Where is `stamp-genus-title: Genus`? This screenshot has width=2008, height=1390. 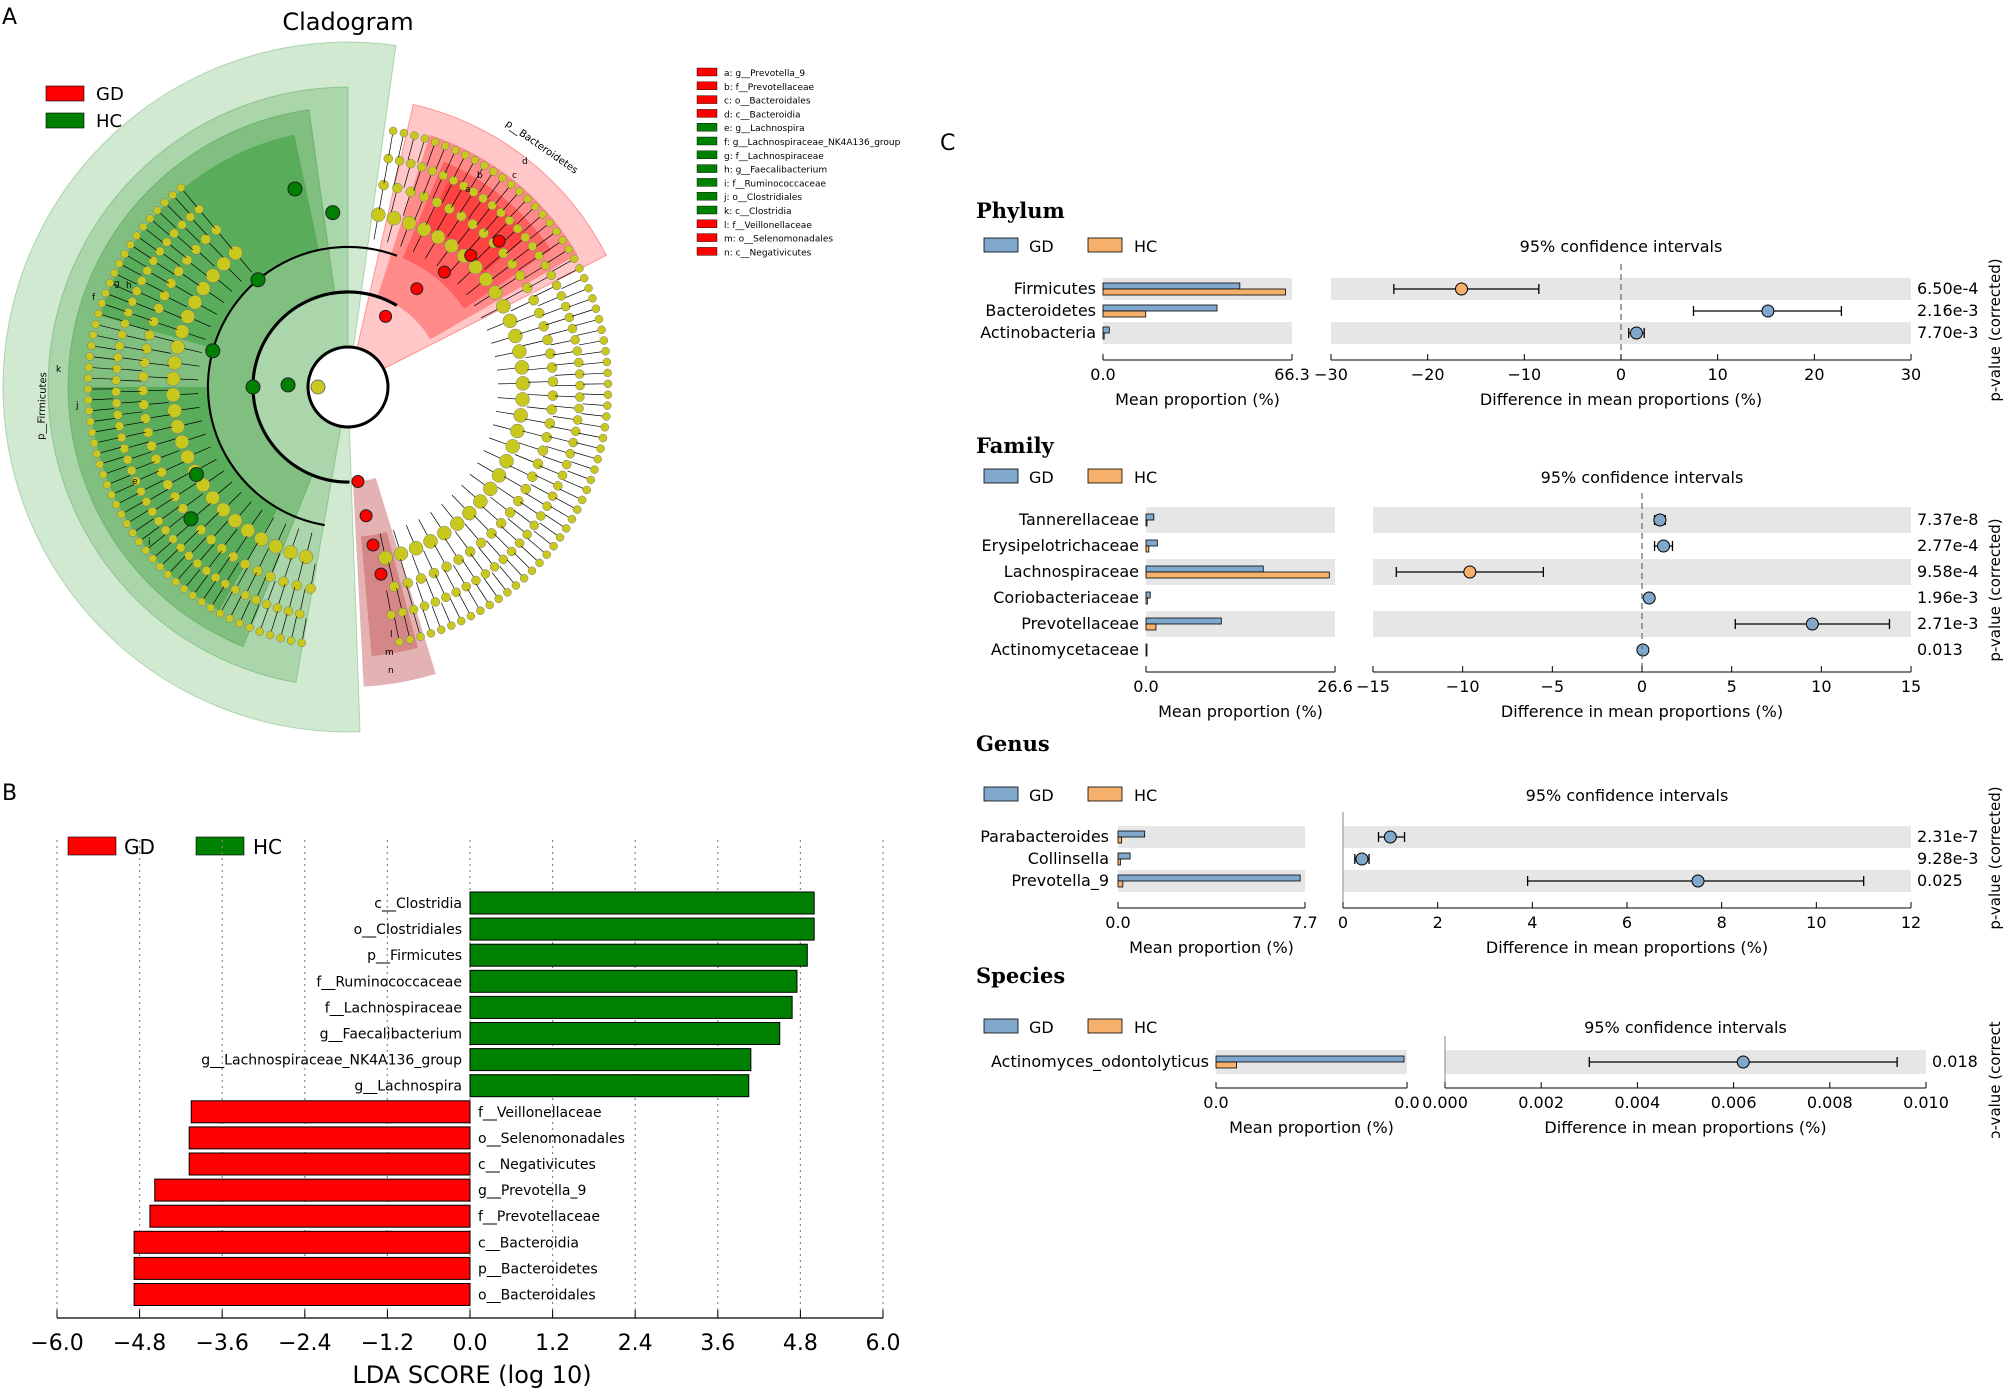
stamp-genus-title: Genus is located at coordinates (1013, 743).